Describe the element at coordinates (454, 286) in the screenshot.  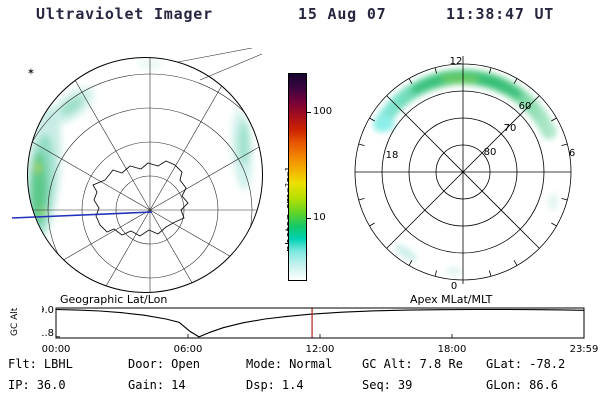
I see `mlt-label-0: 0` at that location.